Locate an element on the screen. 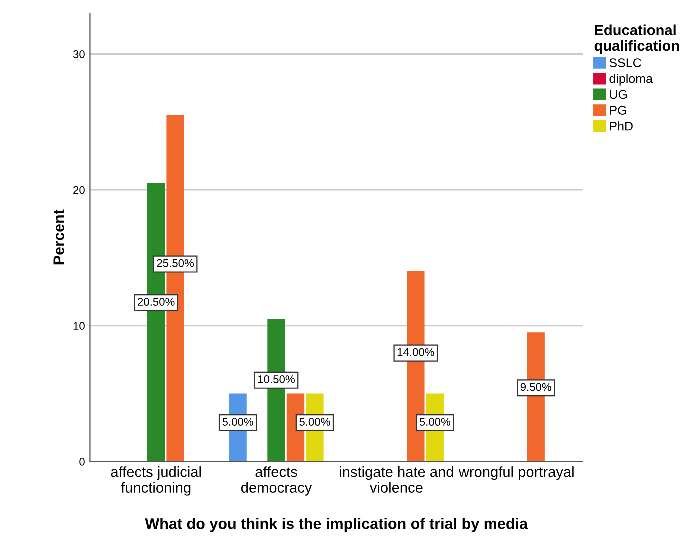 The height and width of the screenshot is (540, 694). y-tick-label: 0 is located at coordinates (82, 462).